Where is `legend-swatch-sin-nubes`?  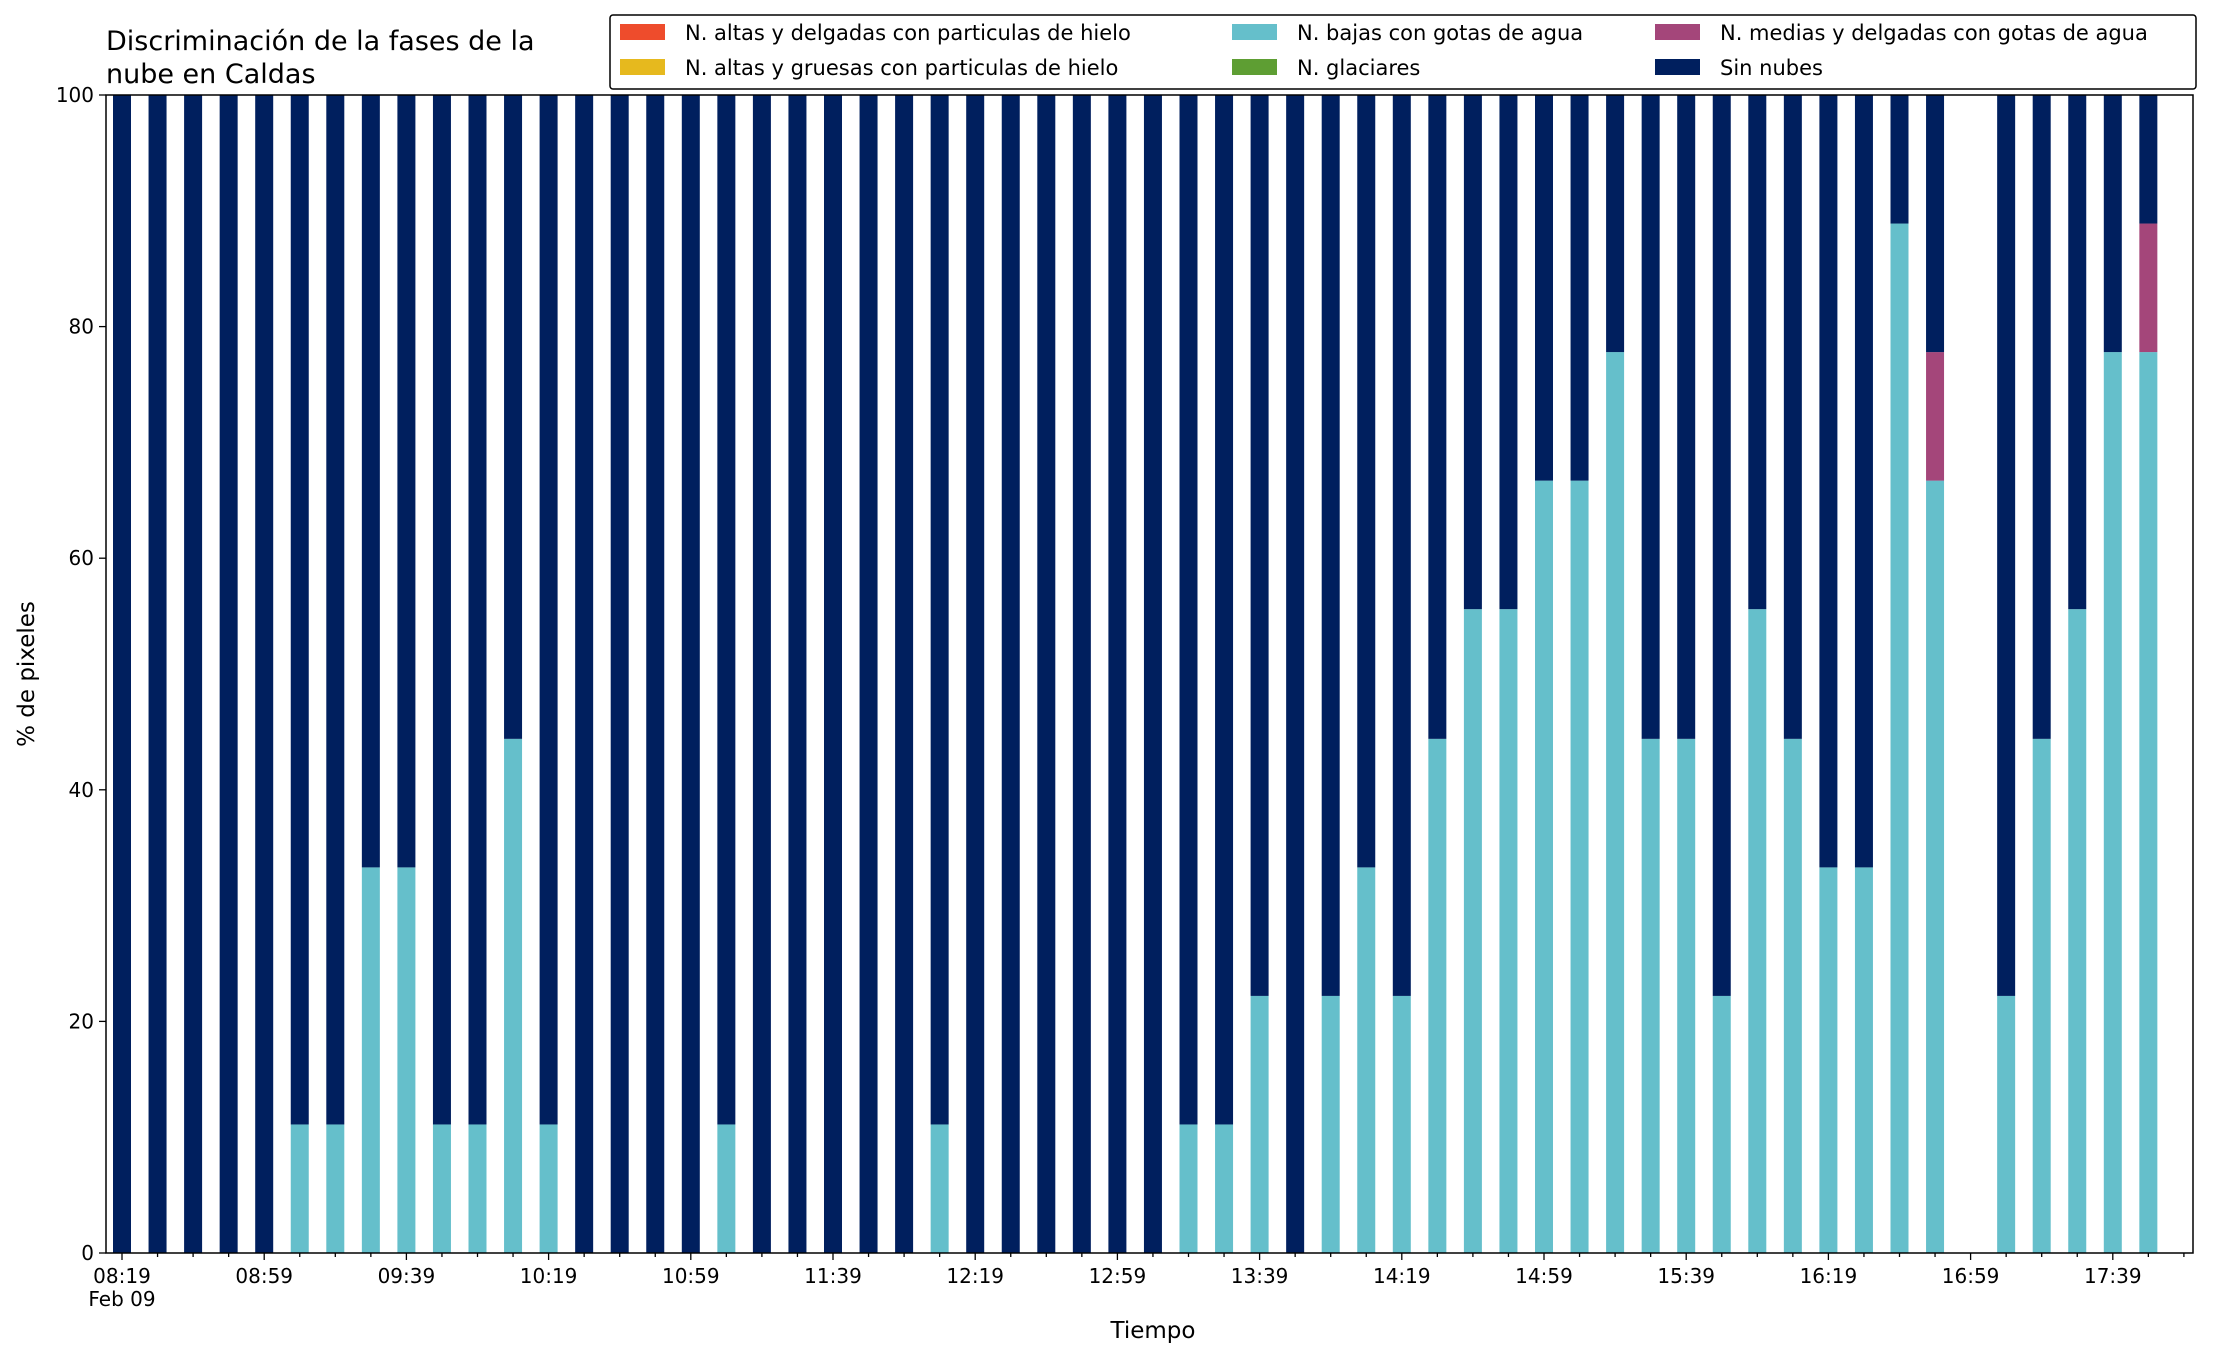
legend-swatch-sin-nubes is located at coordinates (1677, 67).